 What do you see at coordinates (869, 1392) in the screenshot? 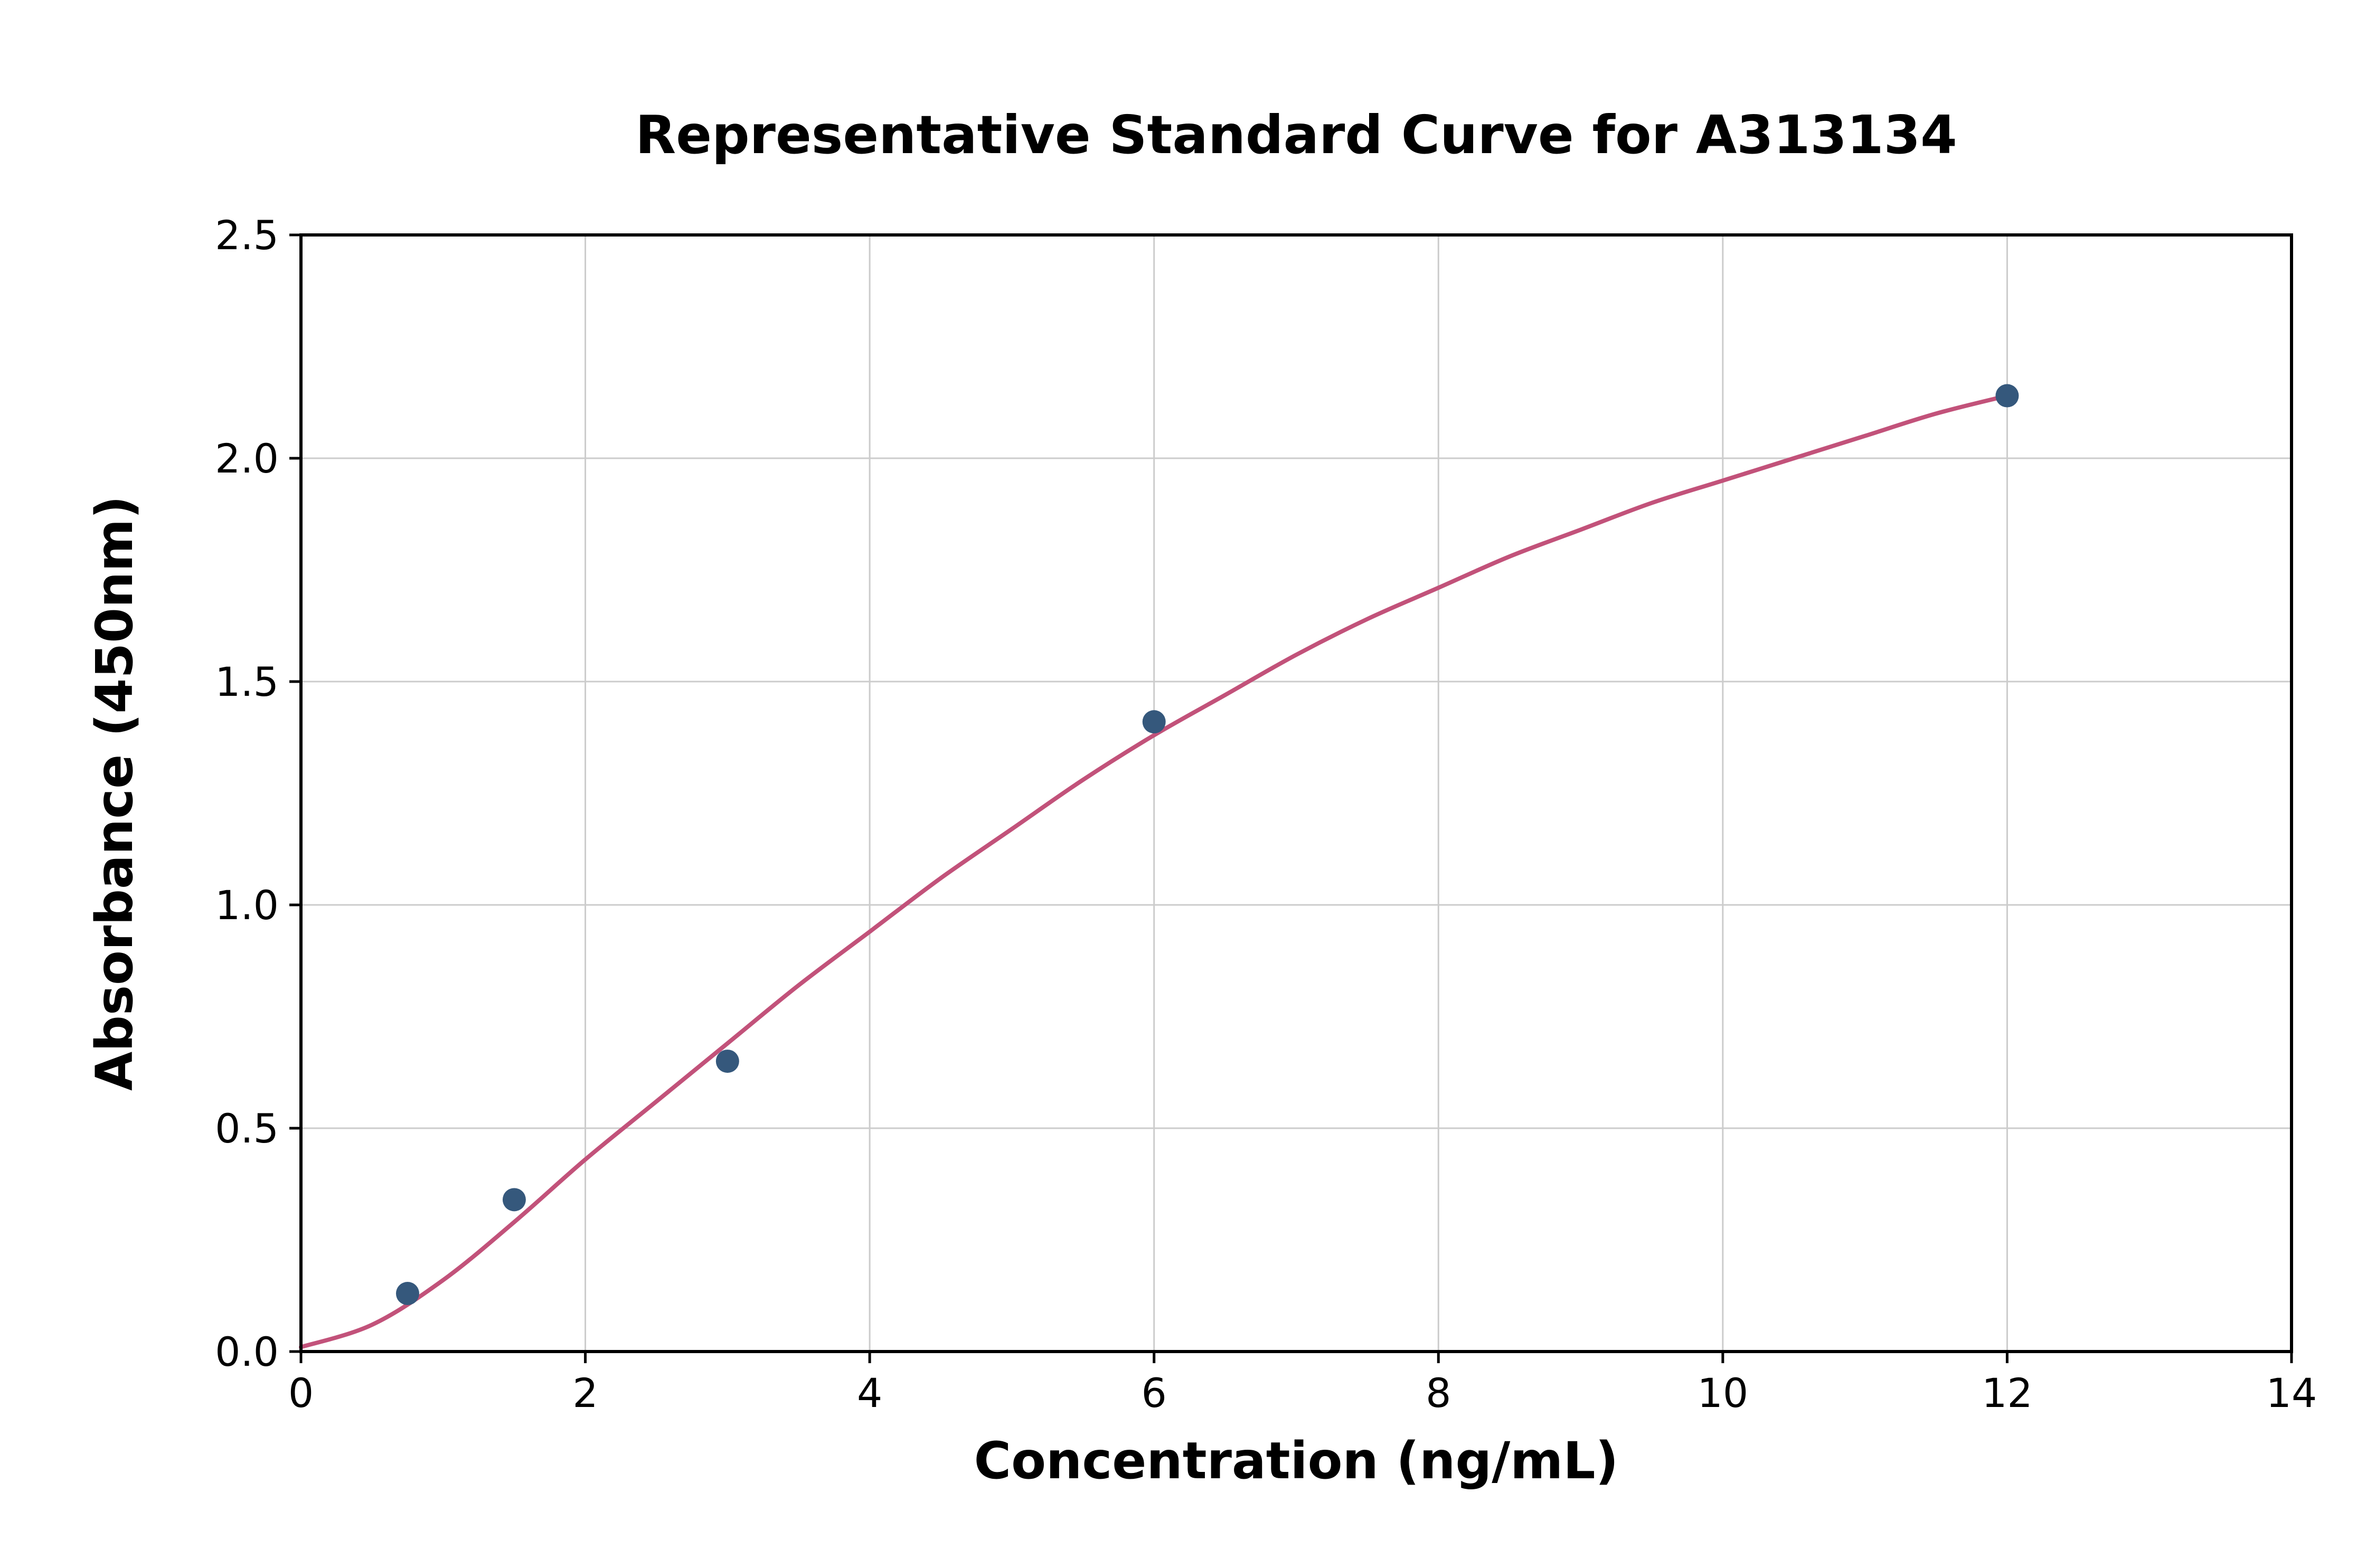
I see `x-tick-label: 4` at bounding box center [869, 1392].